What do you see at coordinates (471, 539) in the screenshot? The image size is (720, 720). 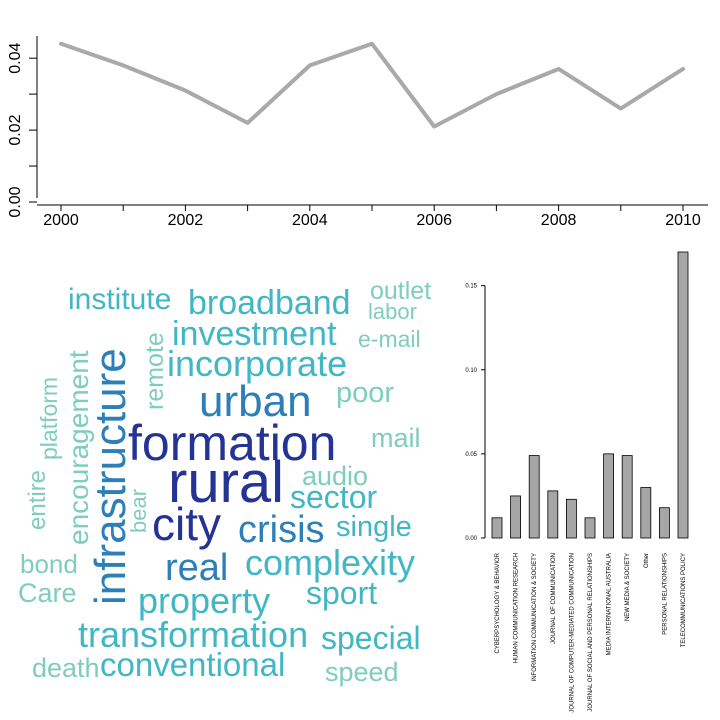 I see `bar-y-tick-label: 0.00` at bounding box center [471, 539].